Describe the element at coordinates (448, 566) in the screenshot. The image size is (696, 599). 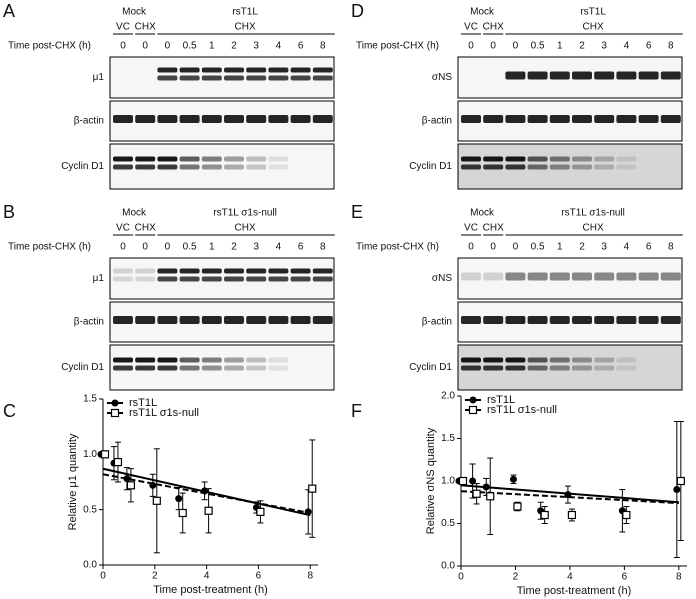
I see `y-tick-label: 0.0` at that location.